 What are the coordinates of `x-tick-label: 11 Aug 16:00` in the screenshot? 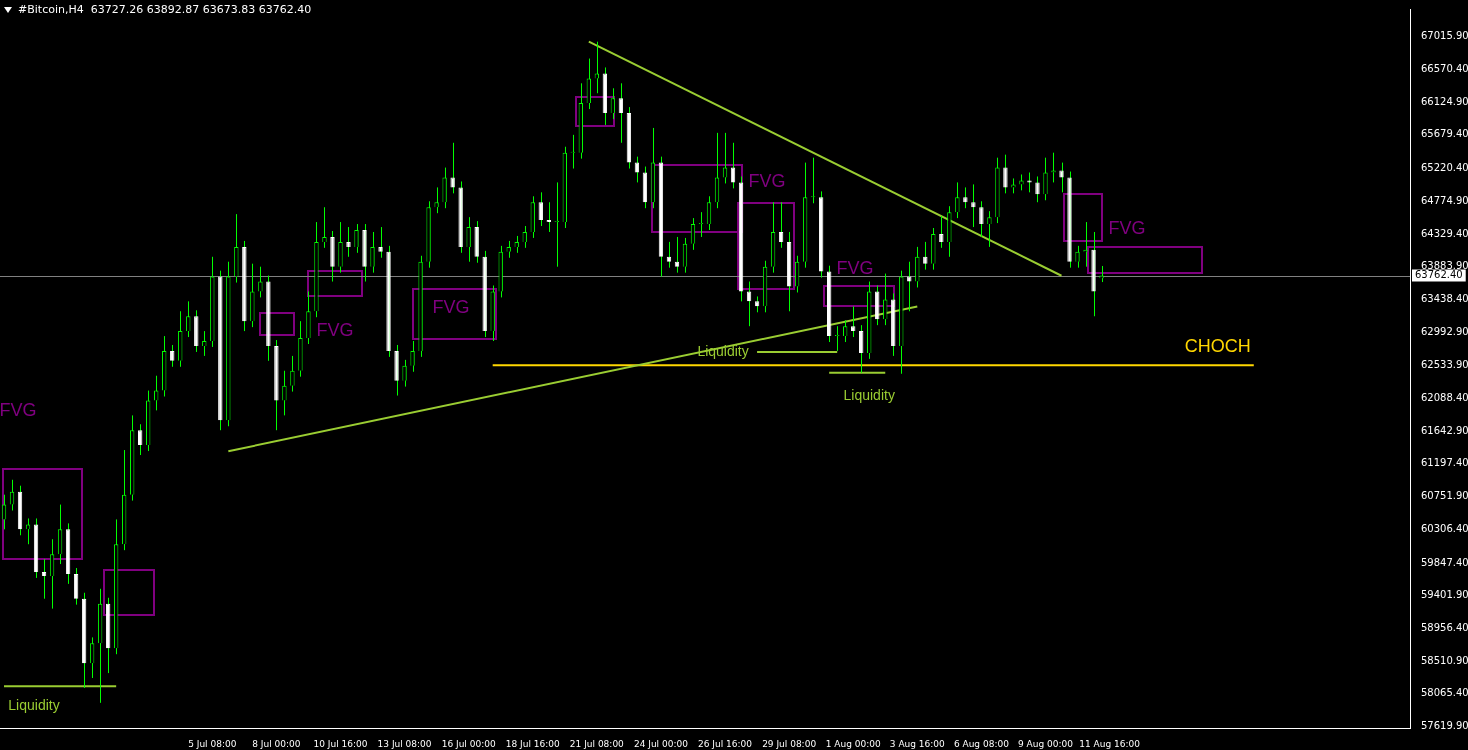 It's located at (1110, 743).